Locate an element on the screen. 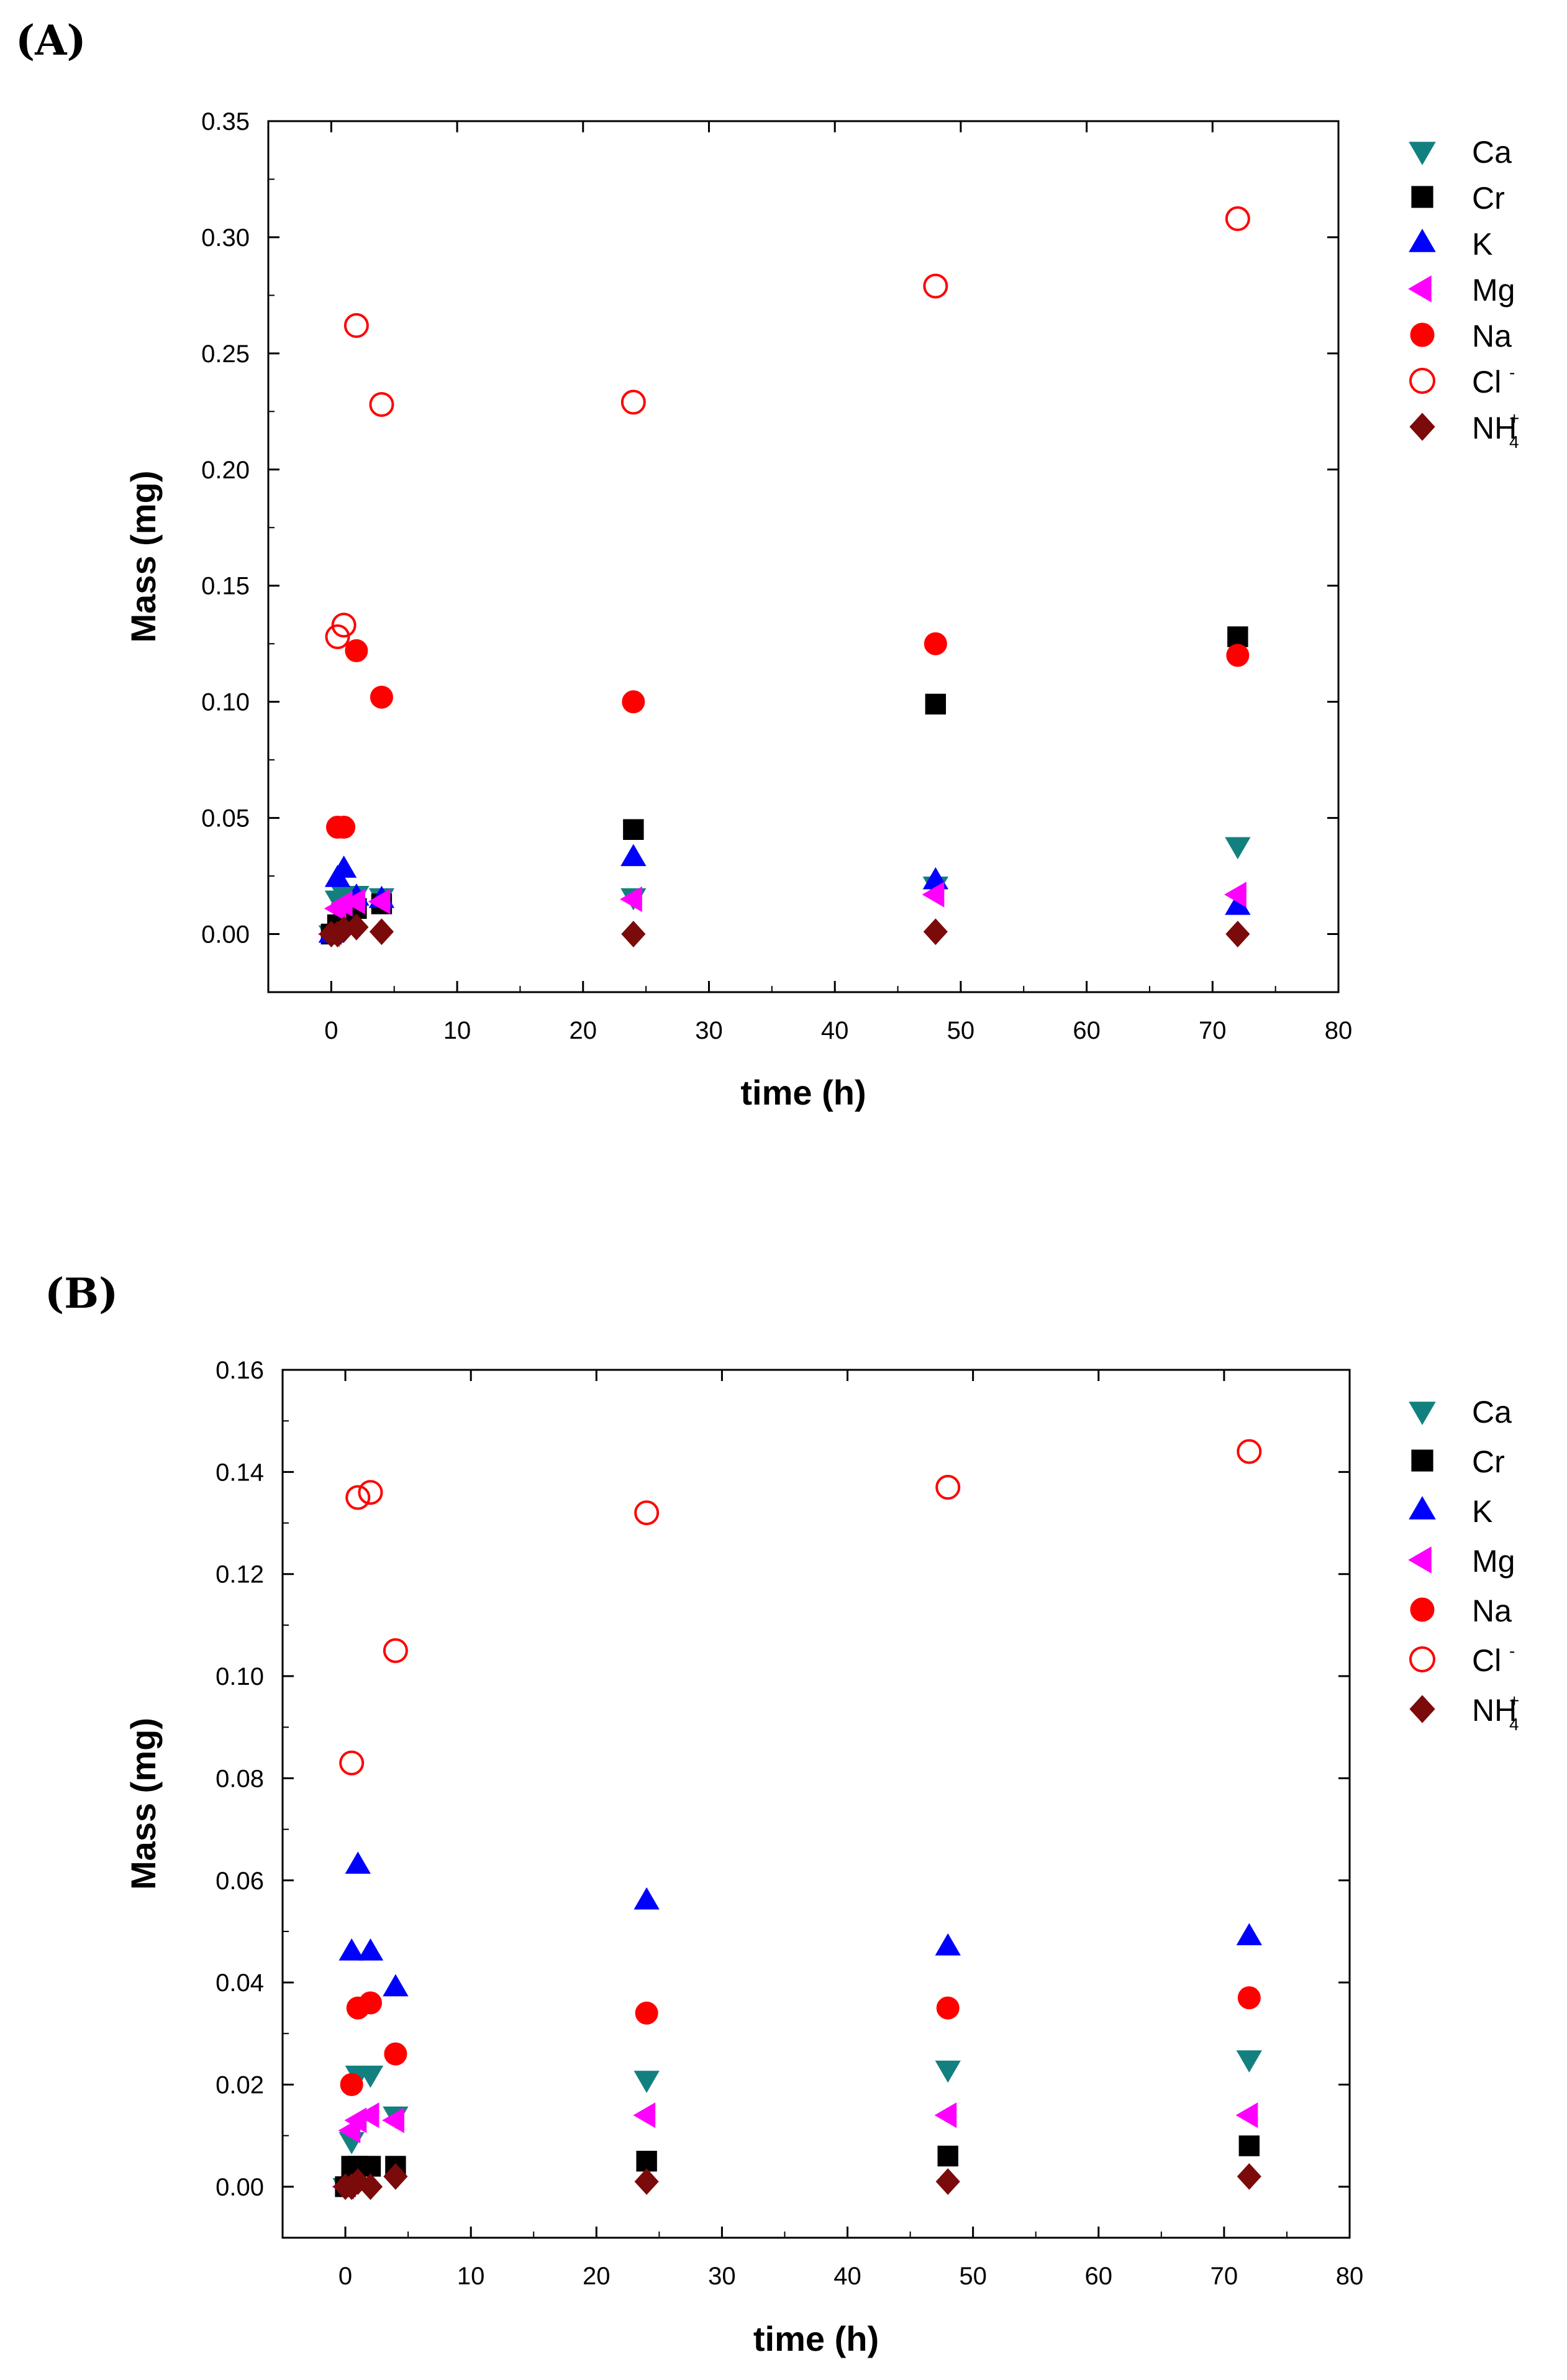 The width and height of the screenshot is (1567, 2380). y-tick-label: 0.00 is located at coordinates (225, 935).